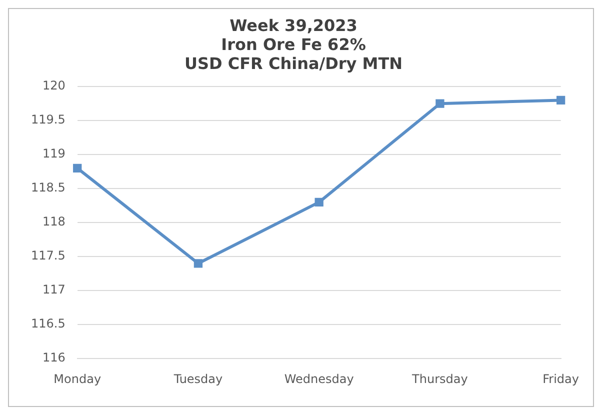  I want to click on x-tick-label: Tuesday, so click(197, 379).